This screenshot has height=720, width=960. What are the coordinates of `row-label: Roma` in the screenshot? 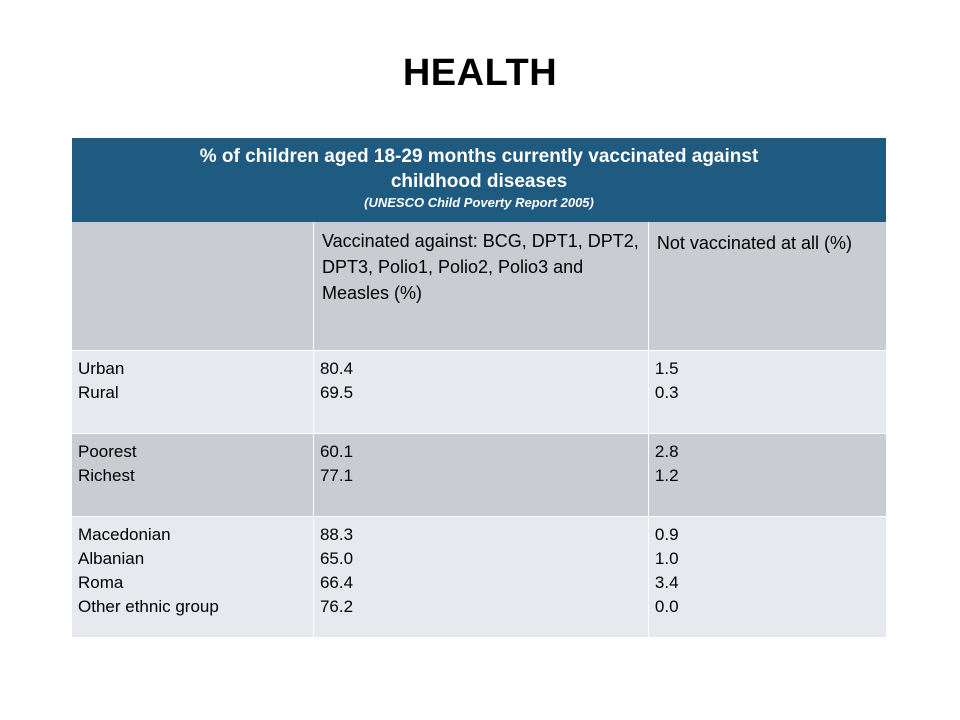 It's located at (101, 582).